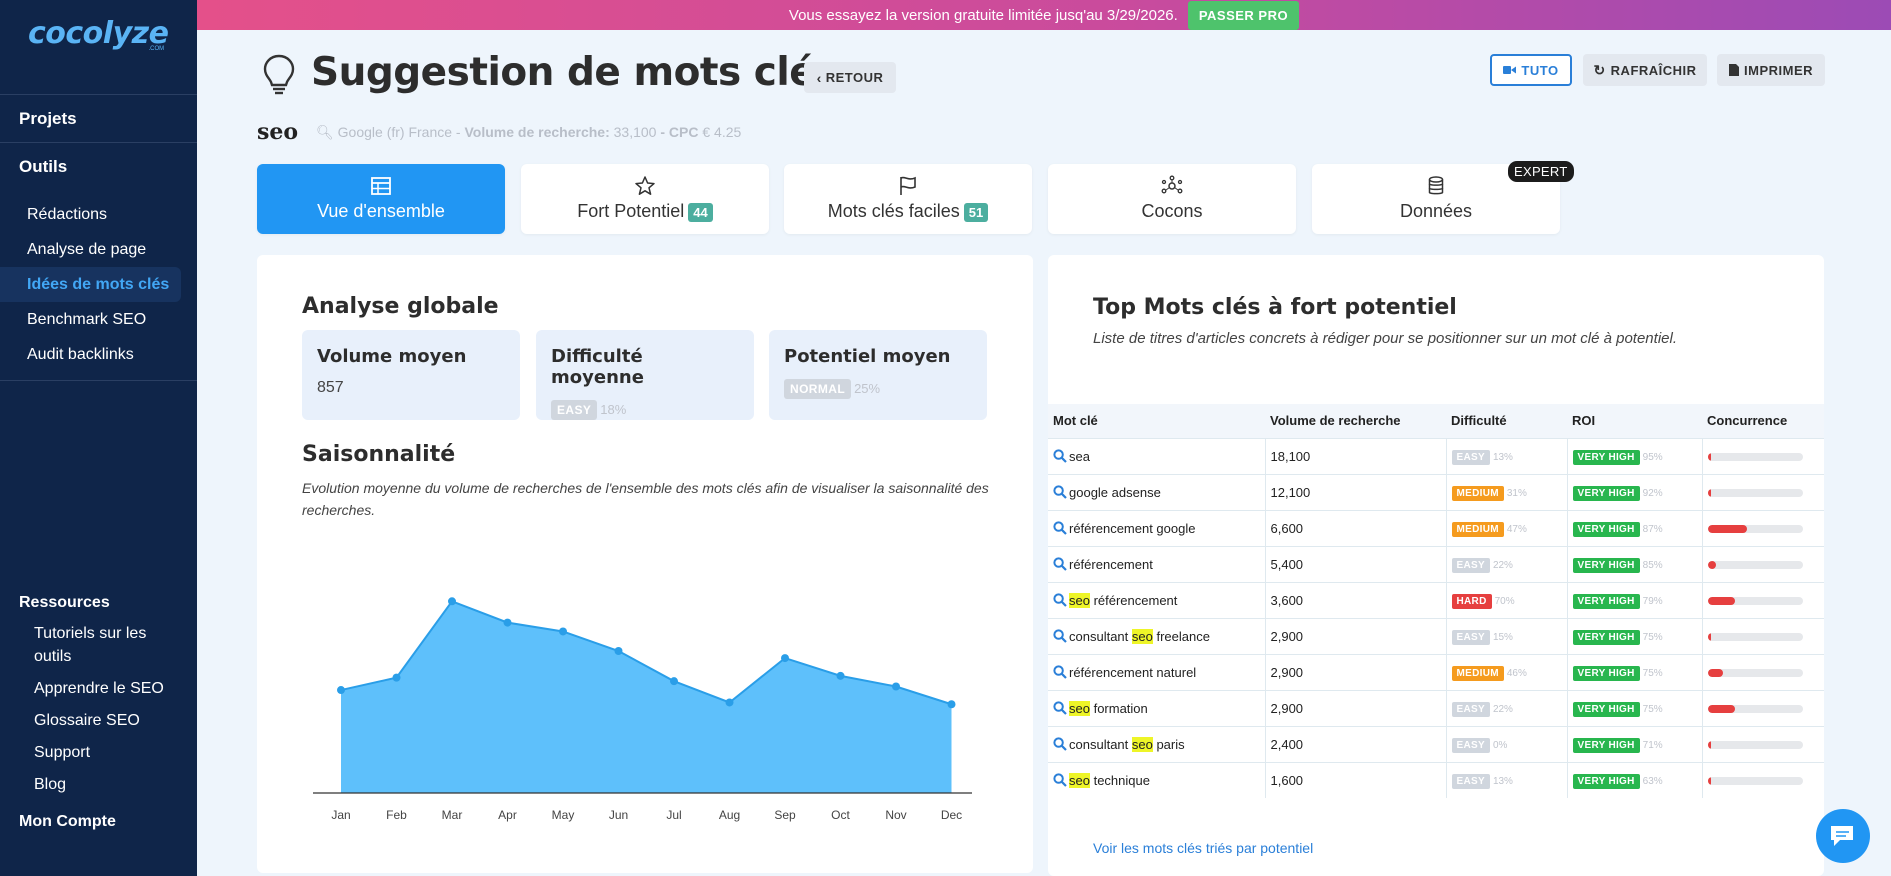 The width and height of the screenshot is (1891, 876). What do you see at coordinates (1181, 636) in the screenshot?
I see `kw-post: freelance` at bounding box center [1181, 636].